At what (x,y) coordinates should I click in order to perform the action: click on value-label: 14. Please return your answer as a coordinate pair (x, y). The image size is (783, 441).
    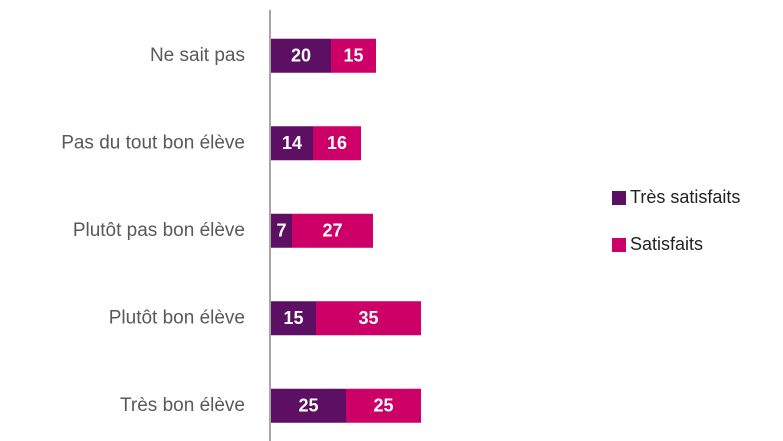
    Looking at the image, I should click on (292, 143).